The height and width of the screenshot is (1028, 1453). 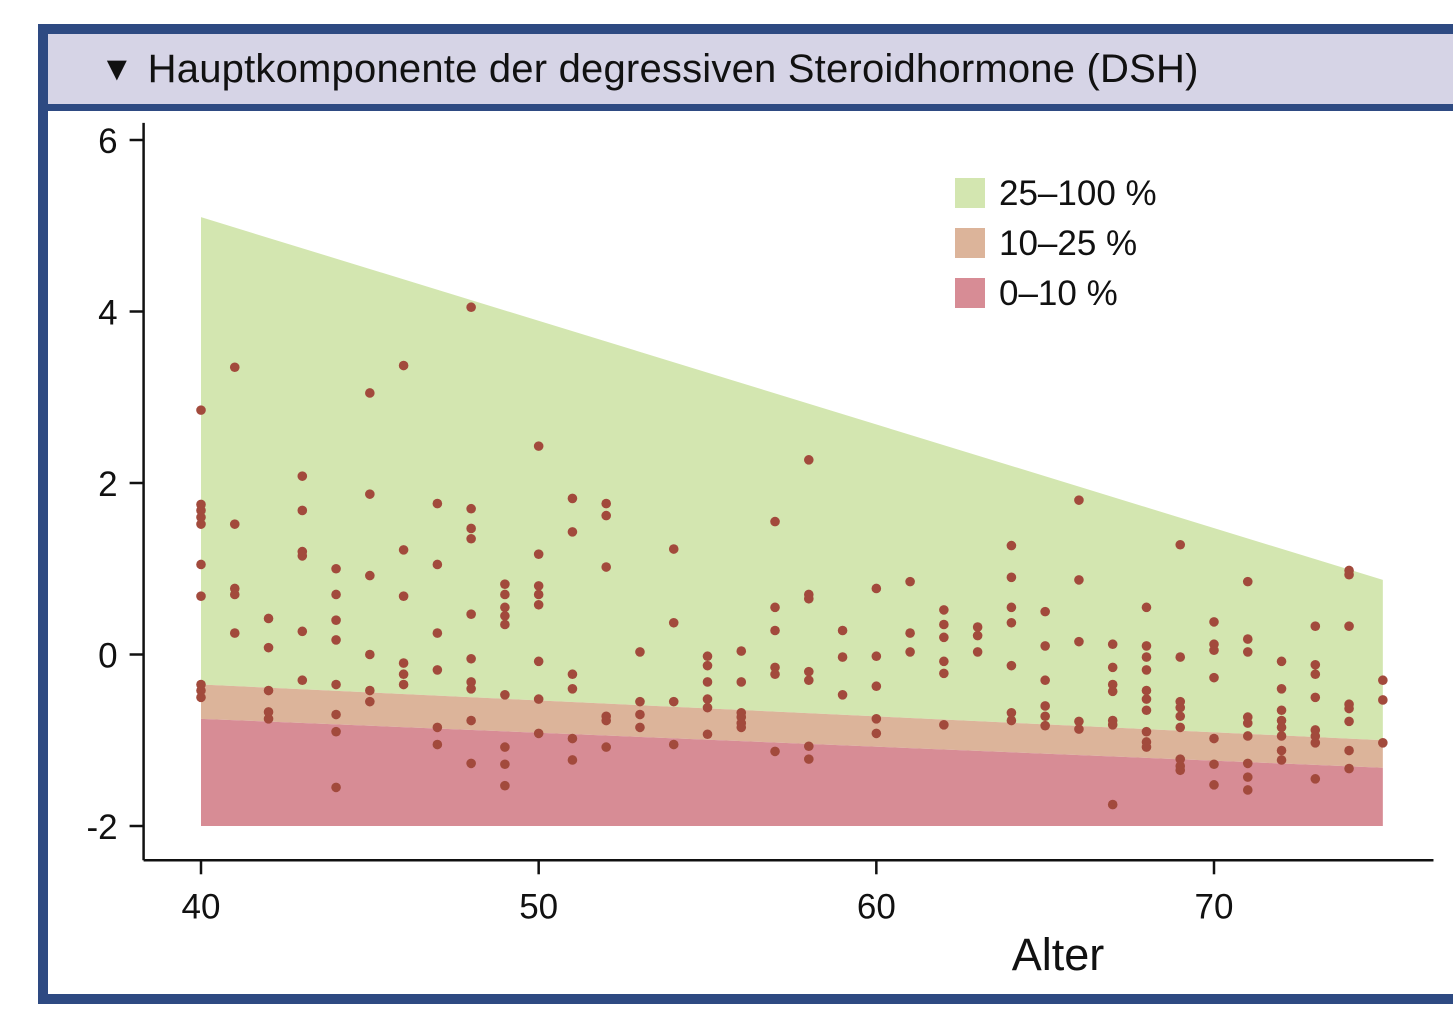 What do you see at coordinates (107, 484) in the screenshot?
I see `y-tick-label: 2` at bounding box center [107, 484].